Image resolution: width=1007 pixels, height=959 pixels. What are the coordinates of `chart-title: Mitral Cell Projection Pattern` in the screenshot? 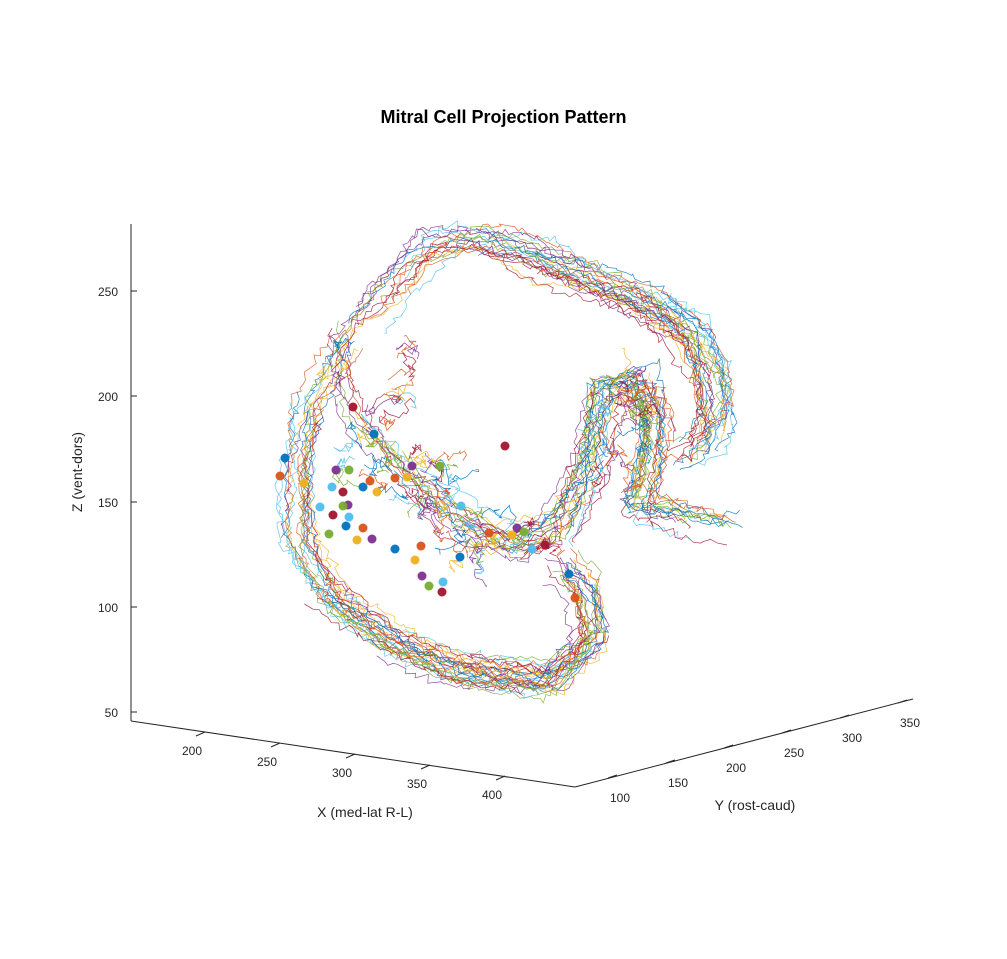 It's located at (503, 117).